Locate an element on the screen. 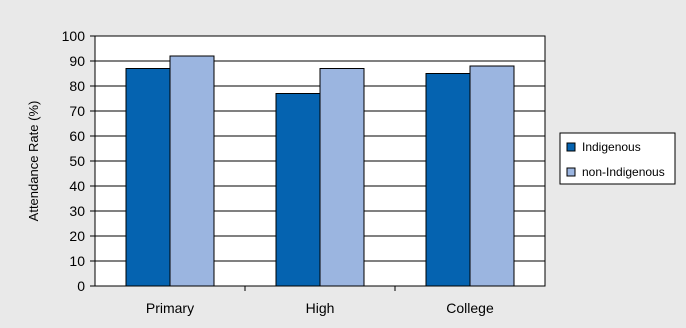 The width and height of the screenshot is (686, 328). legend-label-non-indigenous: non-Indigenous is located at coordinates (623, 172).